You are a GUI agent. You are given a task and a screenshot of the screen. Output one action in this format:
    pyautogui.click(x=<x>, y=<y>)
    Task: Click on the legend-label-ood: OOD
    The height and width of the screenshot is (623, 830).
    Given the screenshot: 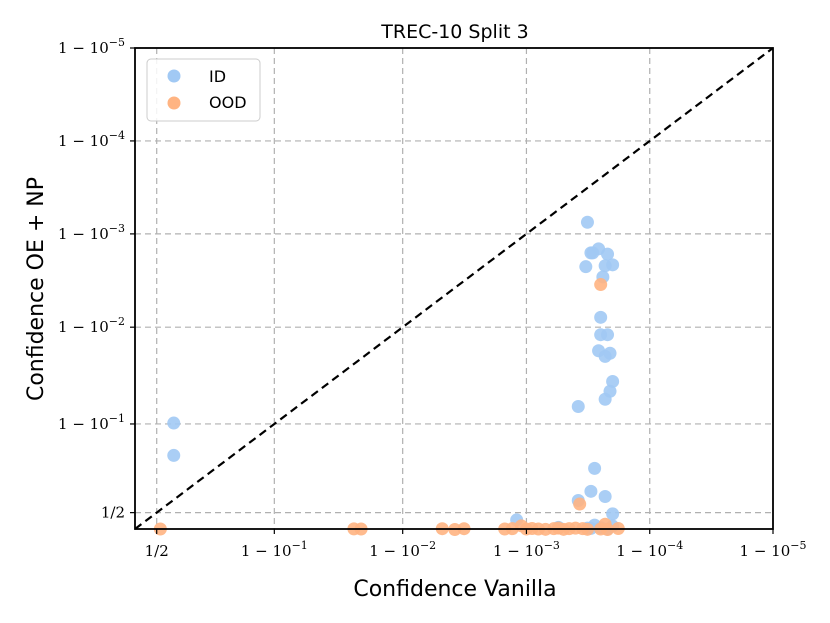 What is the action you would take?
    pyautogui.click(x=228, y=102)
    